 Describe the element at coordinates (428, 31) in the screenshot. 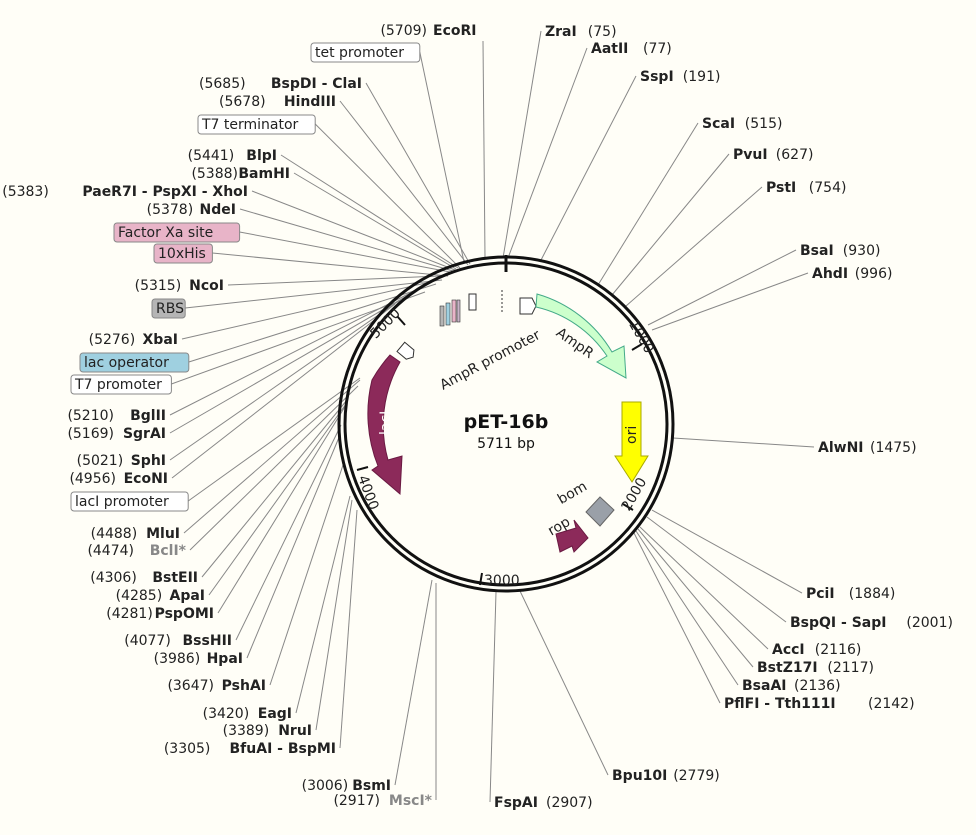

I see `site-ecori: (5709) EcoRI` at that location.